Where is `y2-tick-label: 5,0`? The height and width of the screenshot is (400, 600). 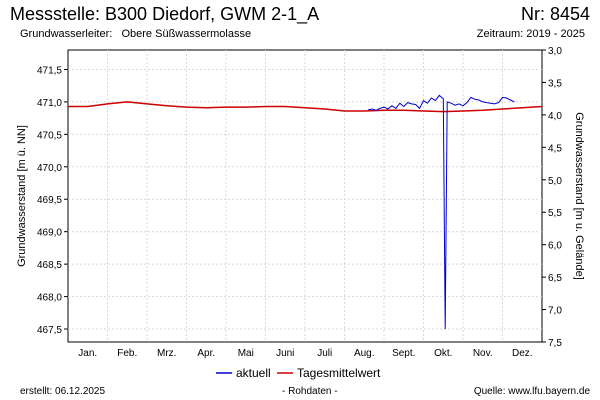
y2-tick-label: 5,0 is located at coordinates (555, 181).